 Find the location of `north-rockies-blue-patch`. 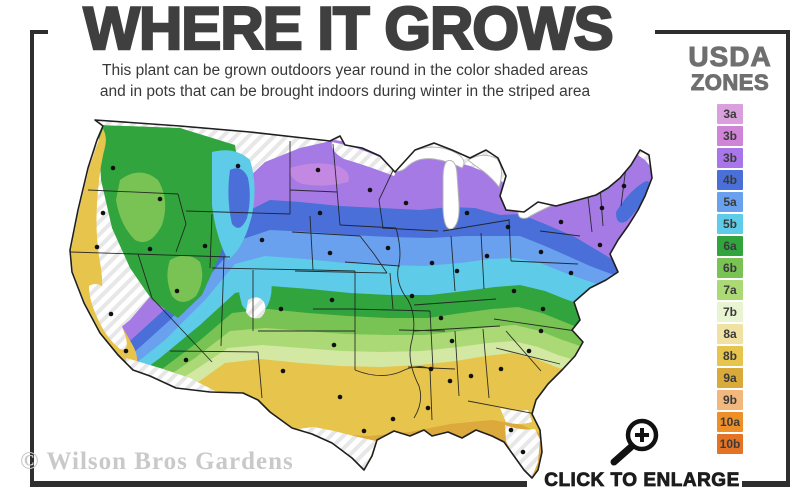

north-rockies-blue-patch is located at coordinates (239, 198).